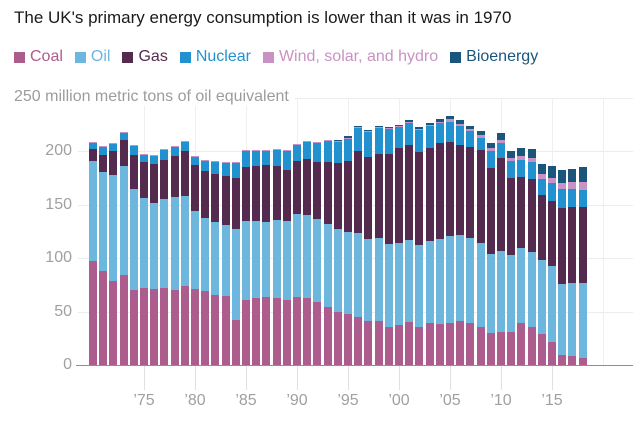 This screenshot has height=429, width=633. What do you see at coordinates (388, 245) in the screenshot?
I see `bar-1999` at bounding box center [388, 245].